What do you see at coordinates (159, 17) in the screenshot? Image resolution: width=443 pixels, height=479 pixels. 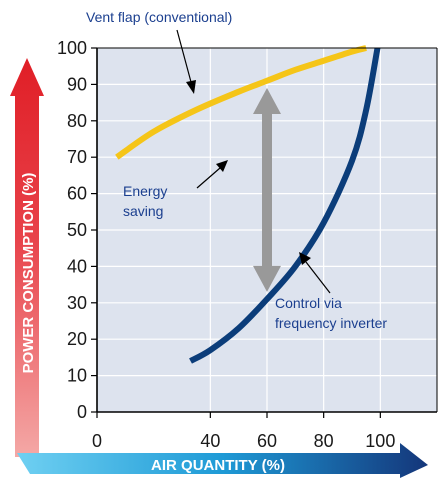 I see `legend-vent-flap-label: Vent flap (conventional)` at bounding box center [159, 17].